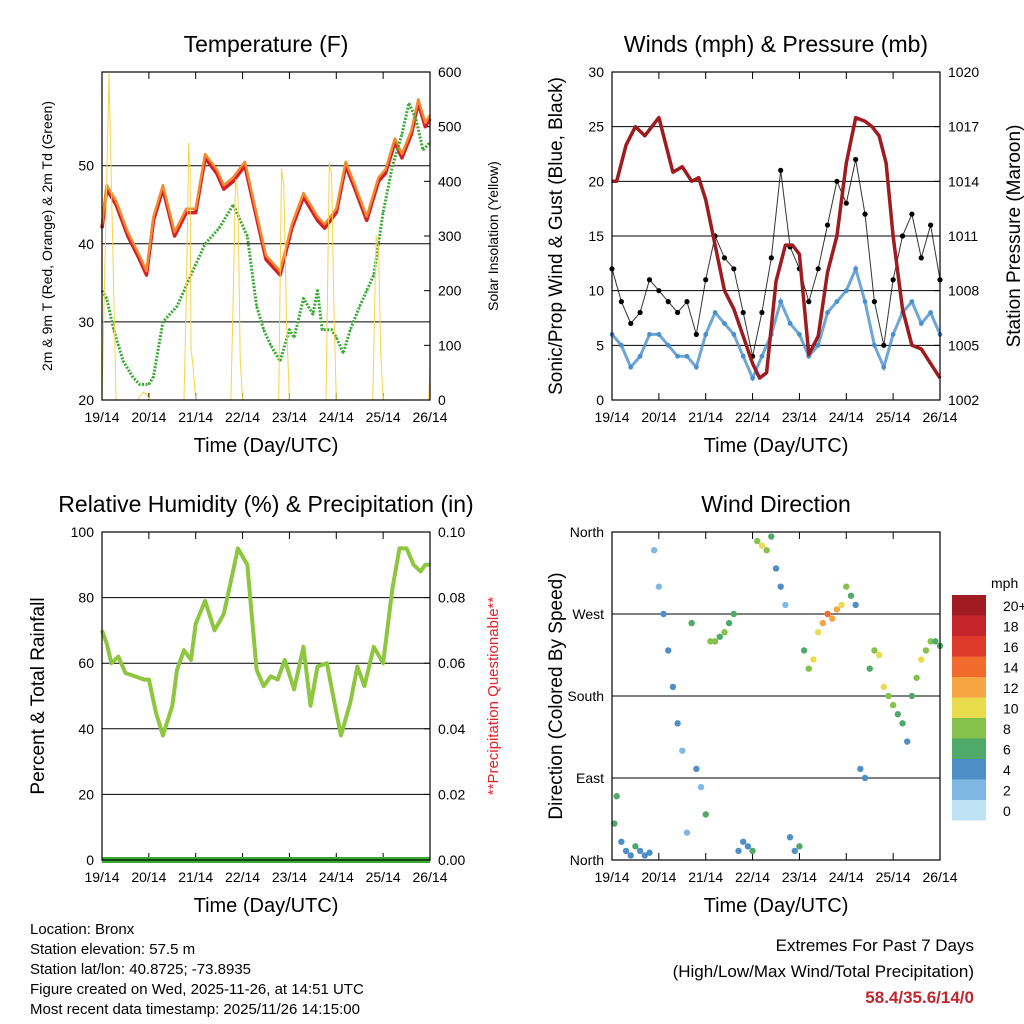 This screenshot has height=1024, width=1024. Describe the element at coordinates (776, 323) in the screenshot. I see `winds-wind-line` at that location.